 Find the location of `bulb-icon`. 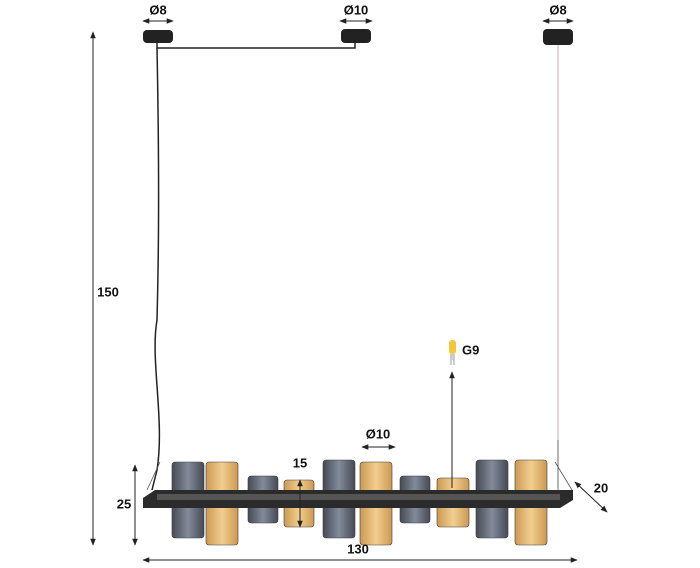

bulb-icon is located at coordinates (452, 352).